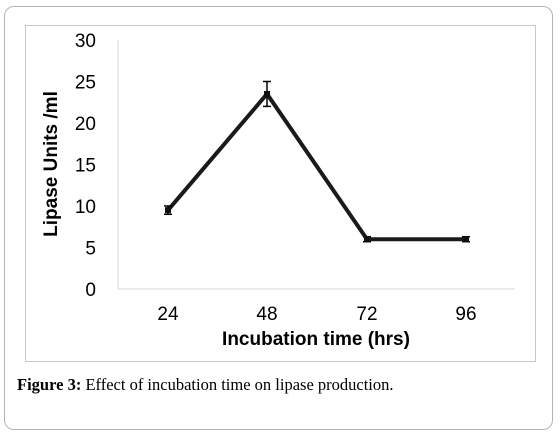  What do you see at coordinates (168, 314) in the screenshot?
I see `x-tick-label: 24` at bounding box center [168, 314].